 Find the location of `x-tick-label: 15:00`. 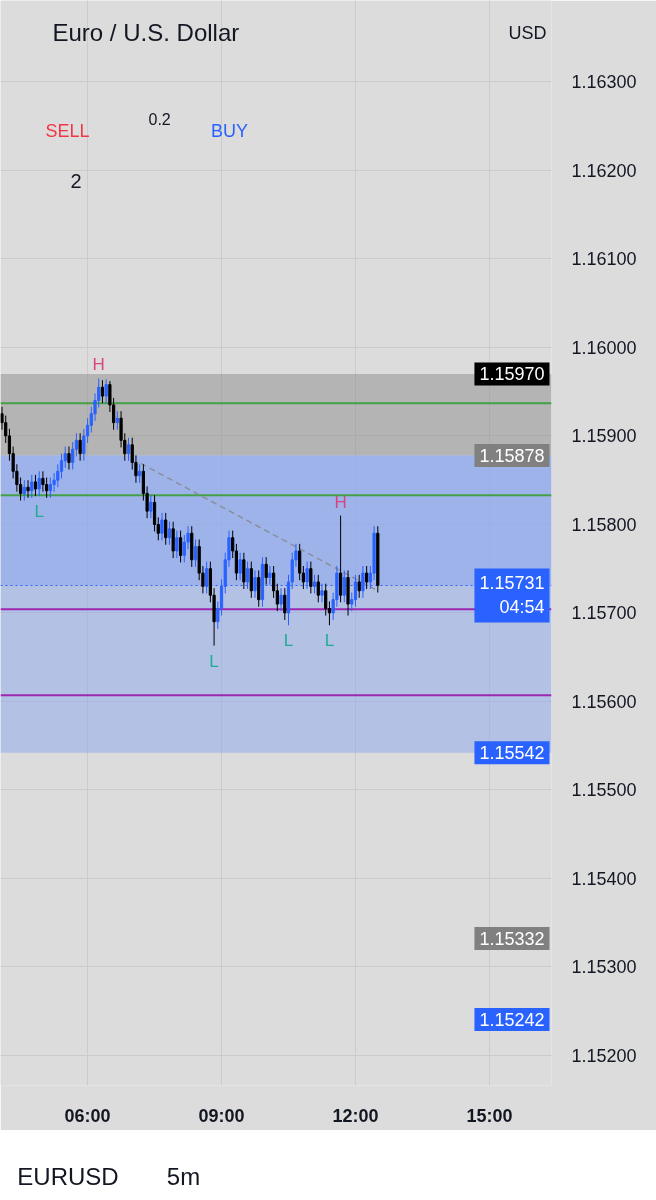

x-tick-label: 15:00 is located at coordinates (489, 1115).